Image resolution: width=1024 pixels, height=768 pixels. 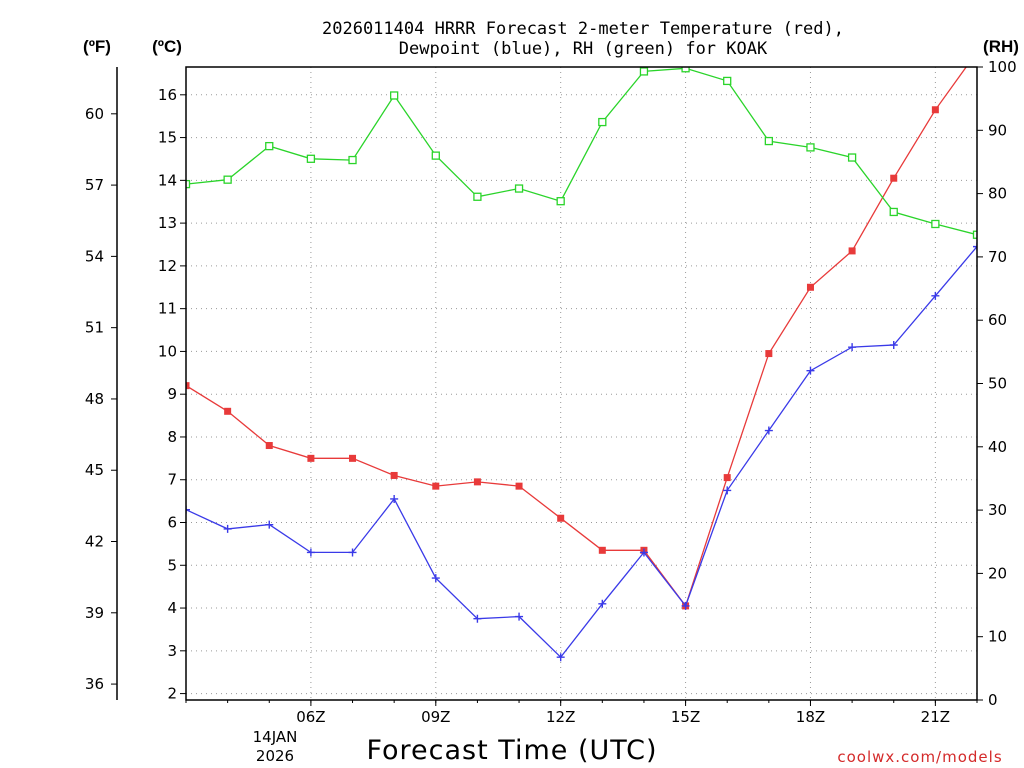 I want to click on celsius-tick-label: 9, so click(x=172, y=394).